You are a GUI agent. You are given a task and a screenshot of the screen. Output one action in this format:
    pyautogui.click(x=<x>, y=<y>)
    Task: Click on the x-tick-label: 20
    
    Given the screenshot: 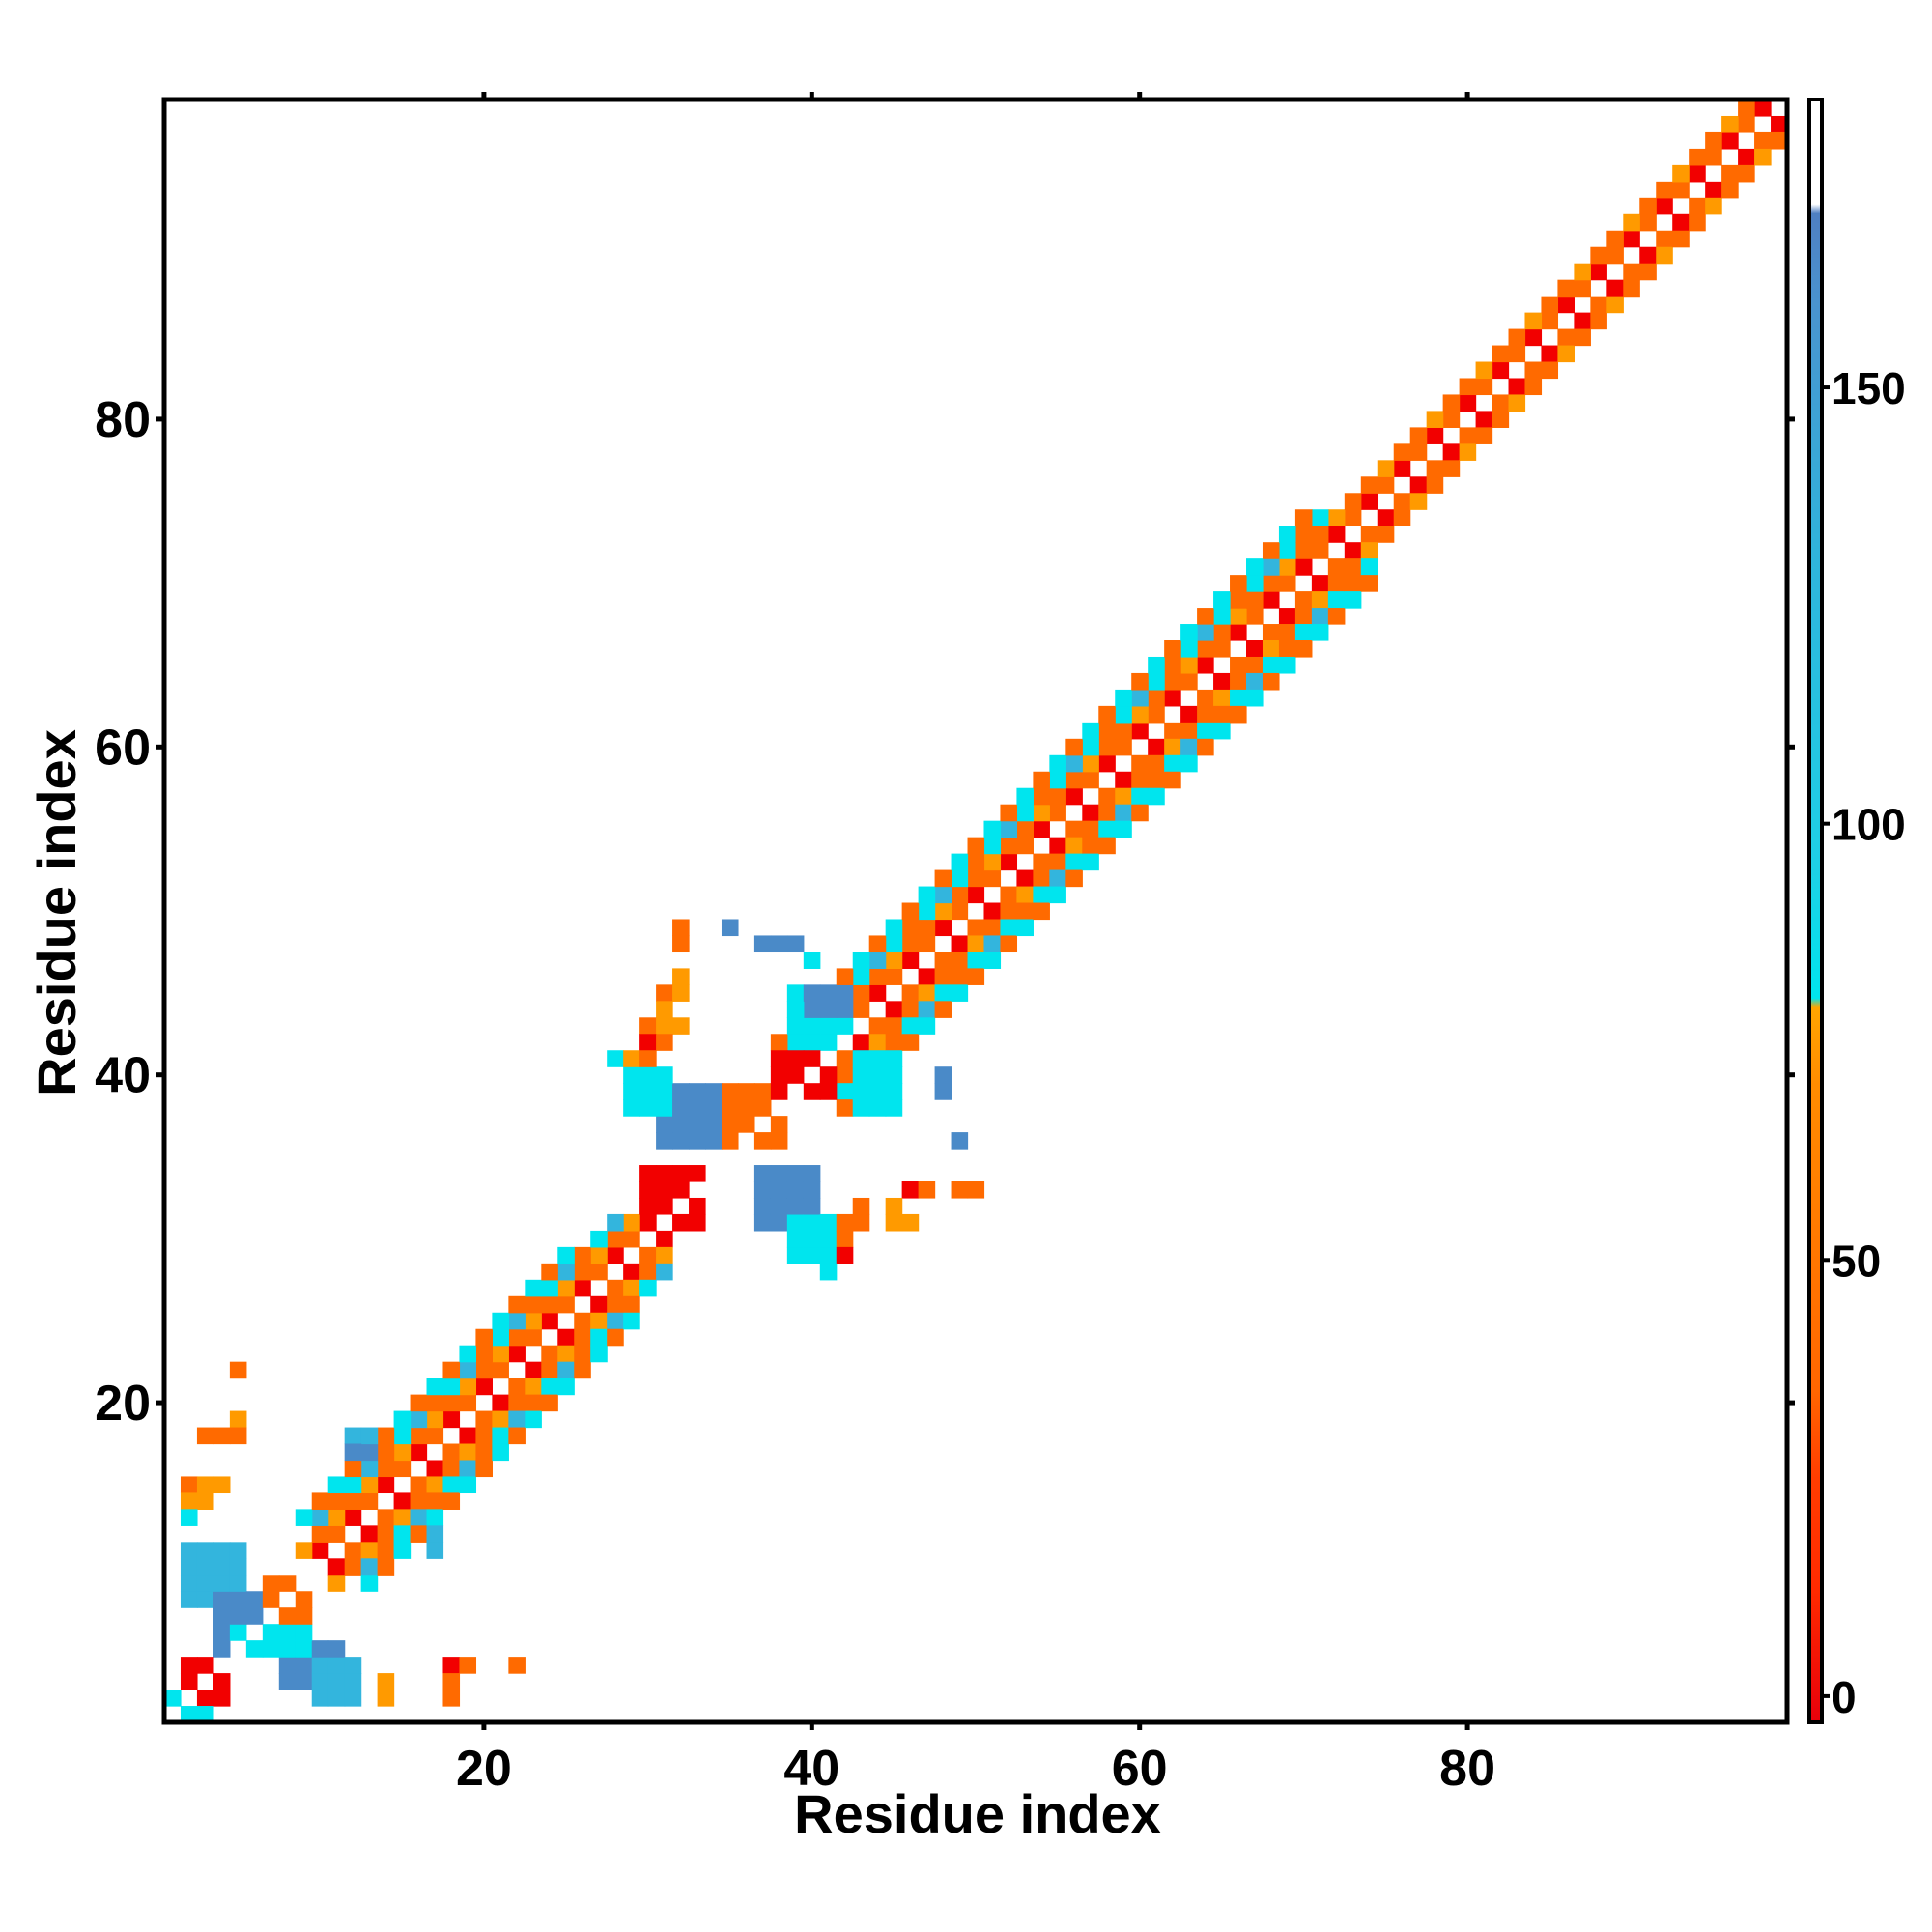 What is the action you would take?
    pyautogui.click(x=484, y=1769)
    